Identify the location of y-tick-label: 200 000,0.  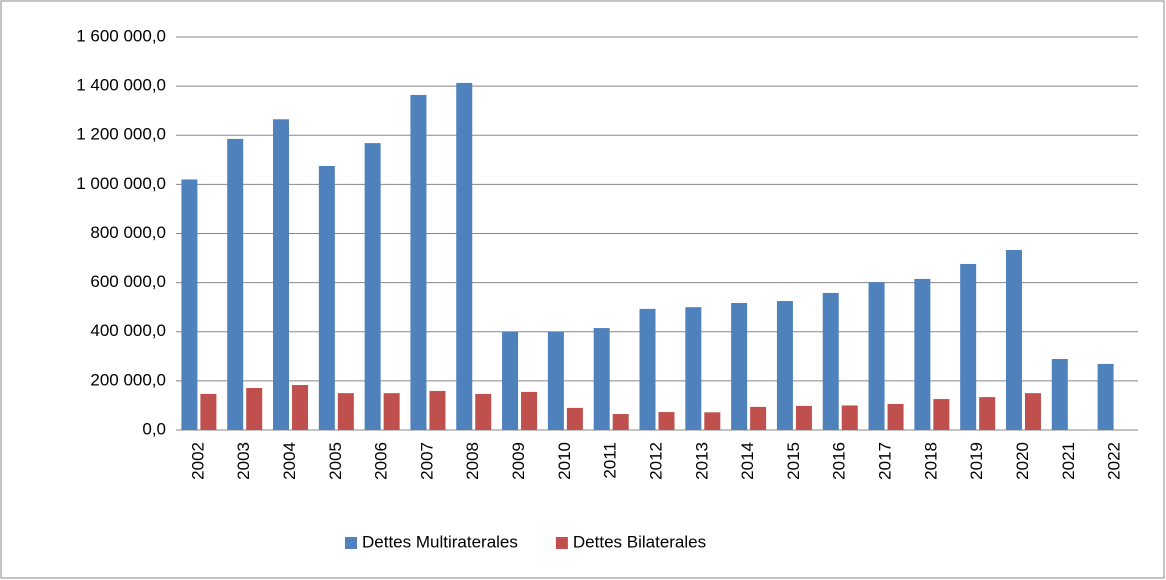
(128, 379).